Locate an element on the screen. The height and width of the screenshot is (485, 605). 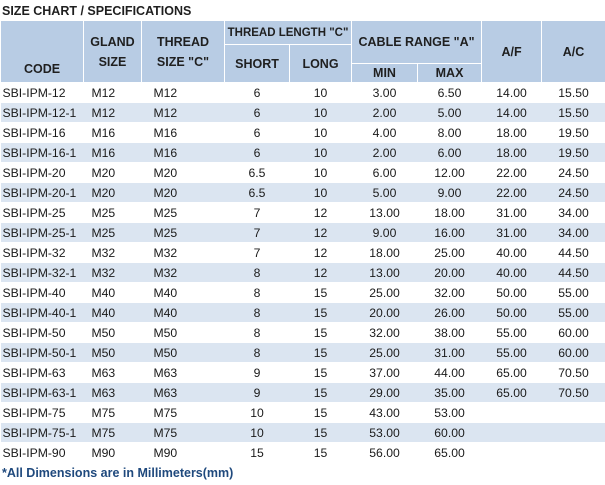
cell-code: SBI-IPM-20 is located at coordinates (42, 173).